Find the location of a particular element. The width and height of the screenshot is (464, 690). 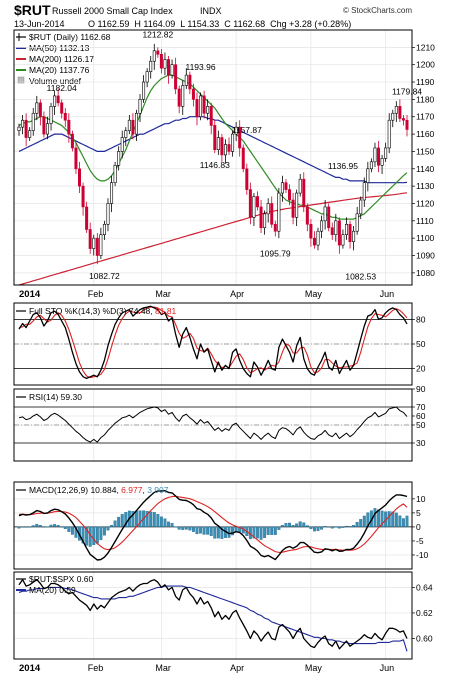

x-axis-month: May is located at coordinates (314, 294).